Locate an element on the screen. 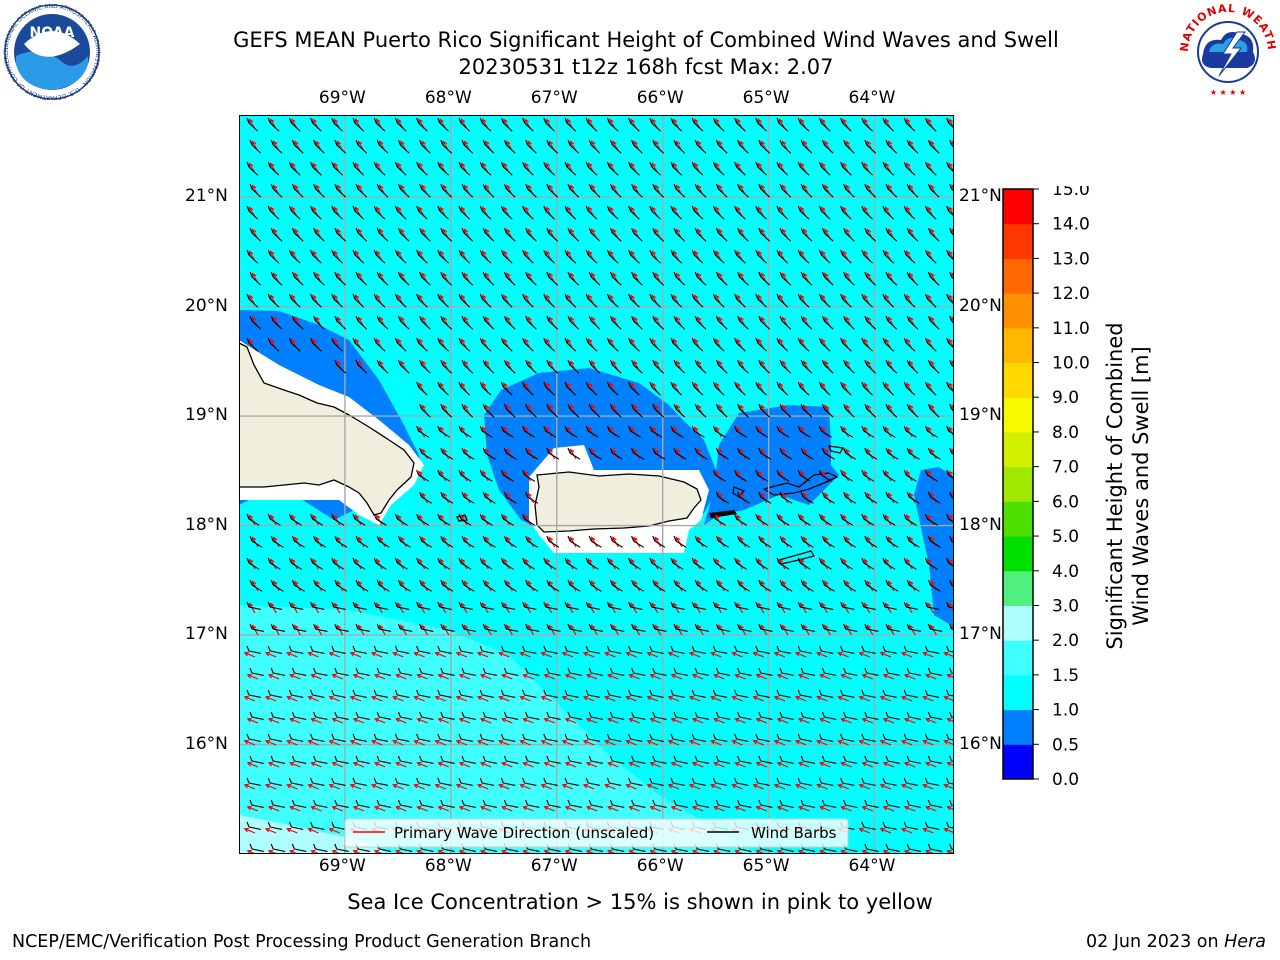  lat-tick-label-left: 21°N is located at coordinates (206, 196).